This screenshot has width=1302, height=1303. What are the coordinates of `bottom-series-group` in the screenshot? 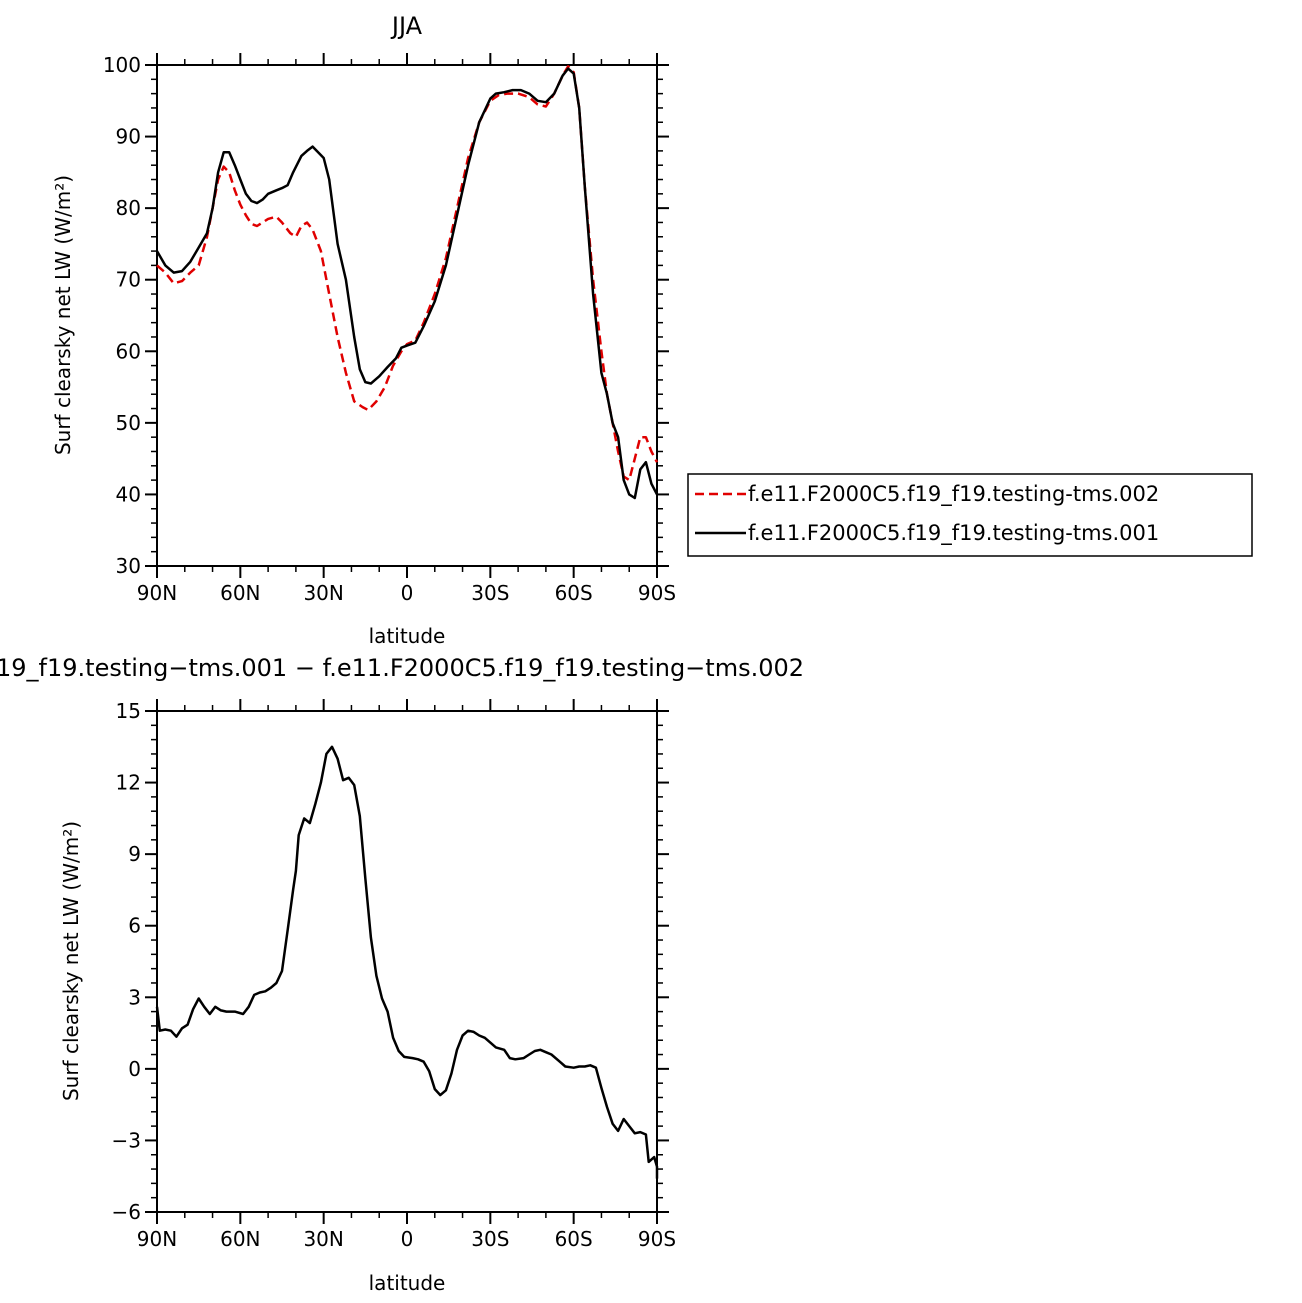 It's located at (407, 962).